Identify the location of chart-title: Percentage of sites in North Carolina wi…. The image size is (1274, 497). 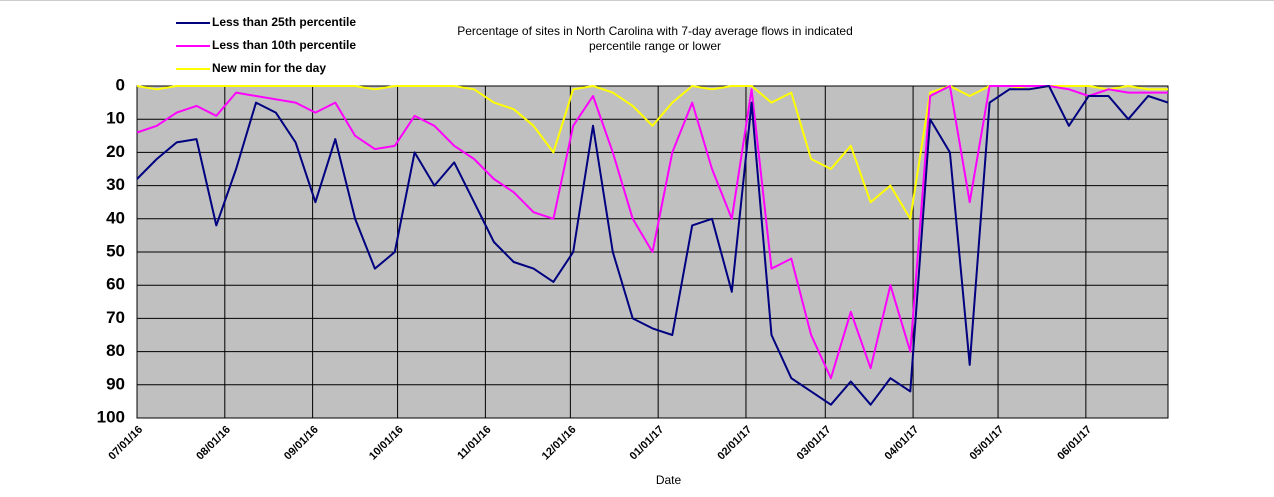
(655, 38).